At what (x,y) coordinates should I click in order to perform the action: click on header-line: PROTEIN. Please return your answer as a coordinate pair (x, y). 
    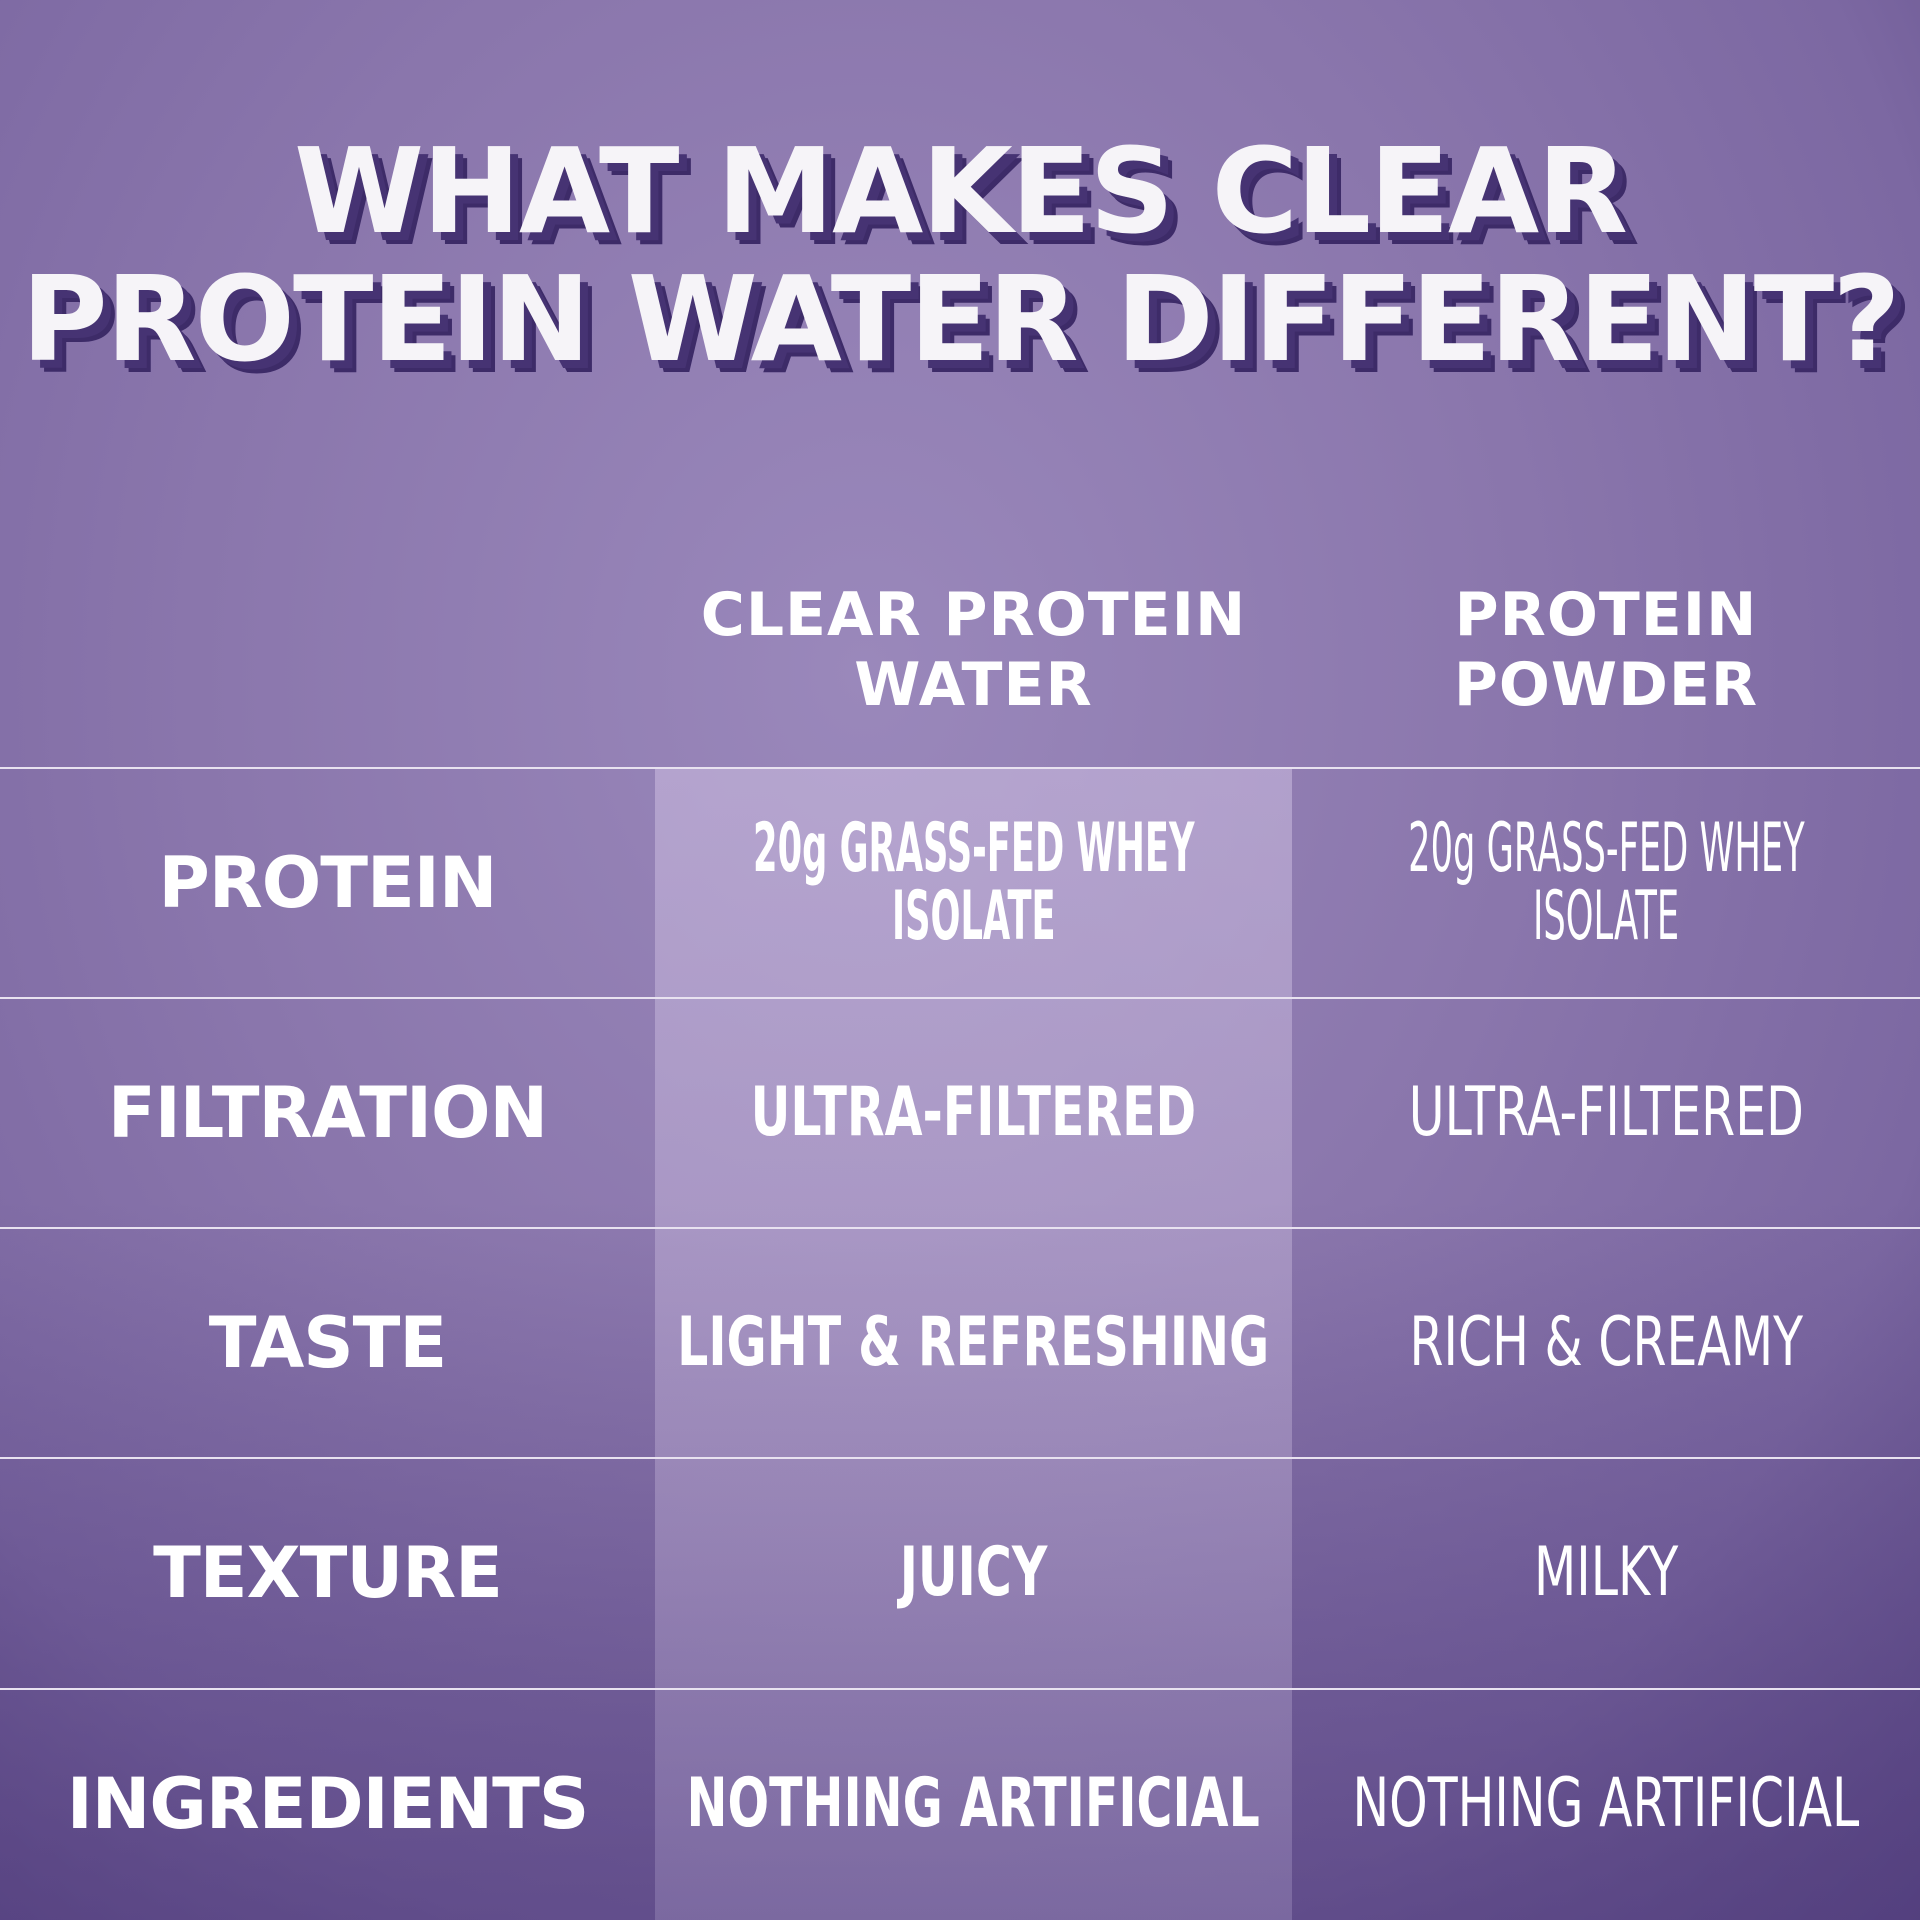
    Looking at the image, I should click on (1606, 615).